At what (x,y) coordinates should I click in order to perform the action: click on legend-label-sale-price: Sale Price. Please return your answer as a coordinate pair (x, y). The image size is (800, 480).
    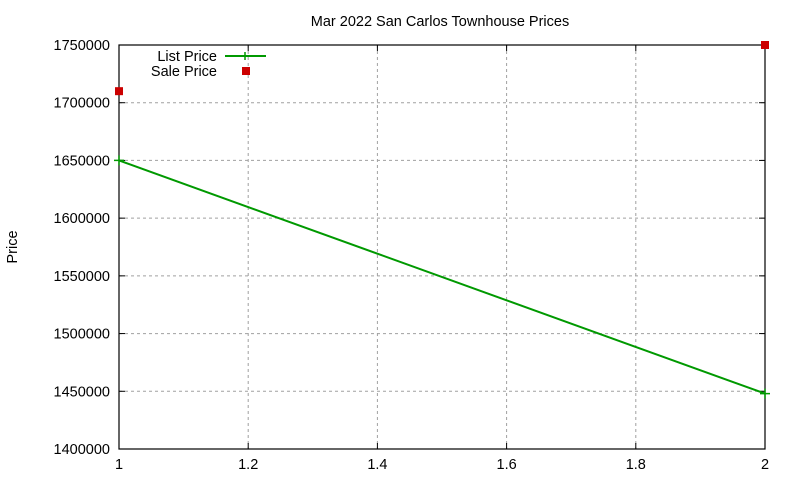
    Looking at the image, I should click on (184, 72).